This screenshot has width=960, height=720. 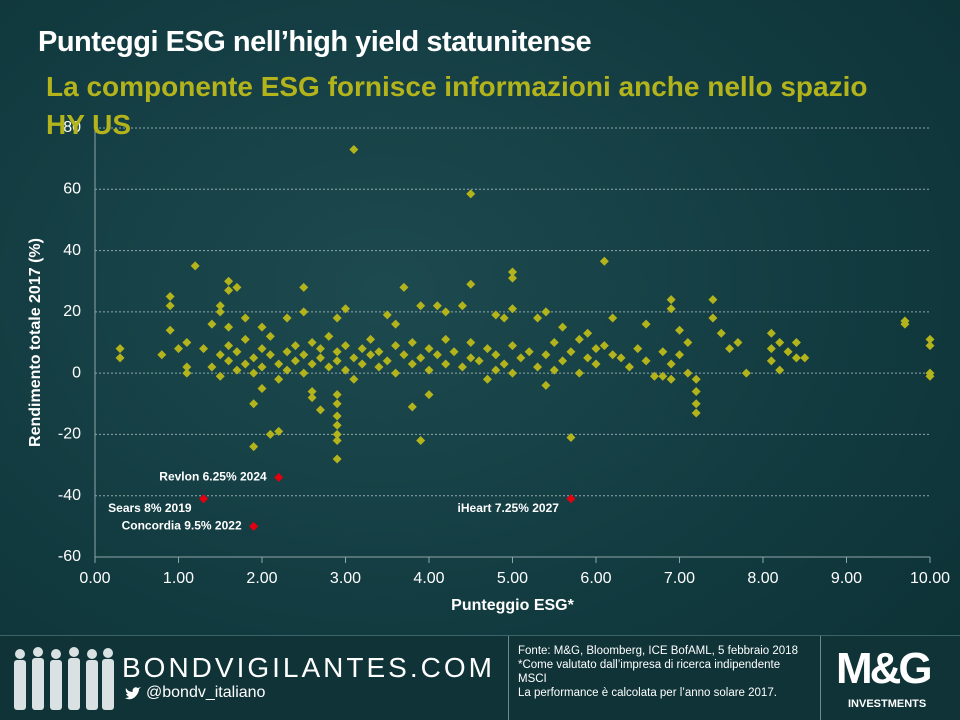 What do you see at coordinates (261, 578) in the screenshot?
I see `x-tick-label: 2.00` at bounding box center [261, 578].